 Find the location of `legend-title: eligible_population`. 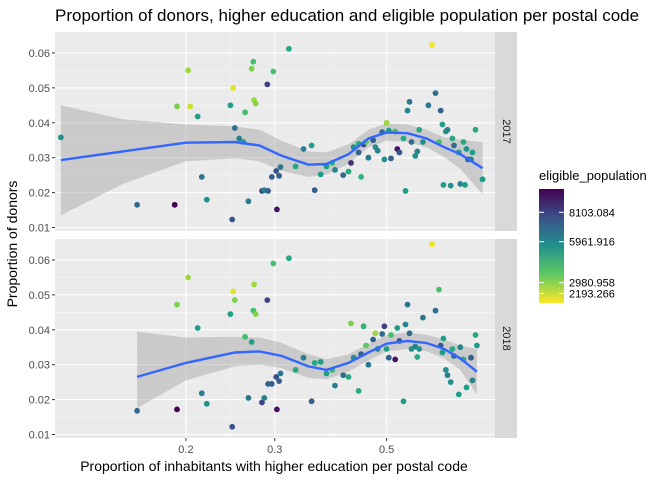

legend-title: eligible_population is located at coordinates (593, 175).